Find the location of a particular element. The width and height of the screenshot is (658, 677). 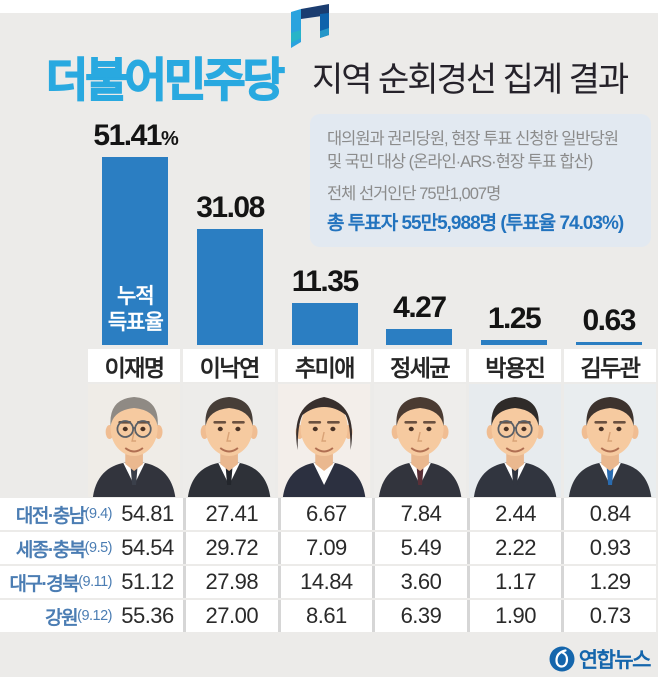

result-value: 54.54 is located at coordinates (147, 547).